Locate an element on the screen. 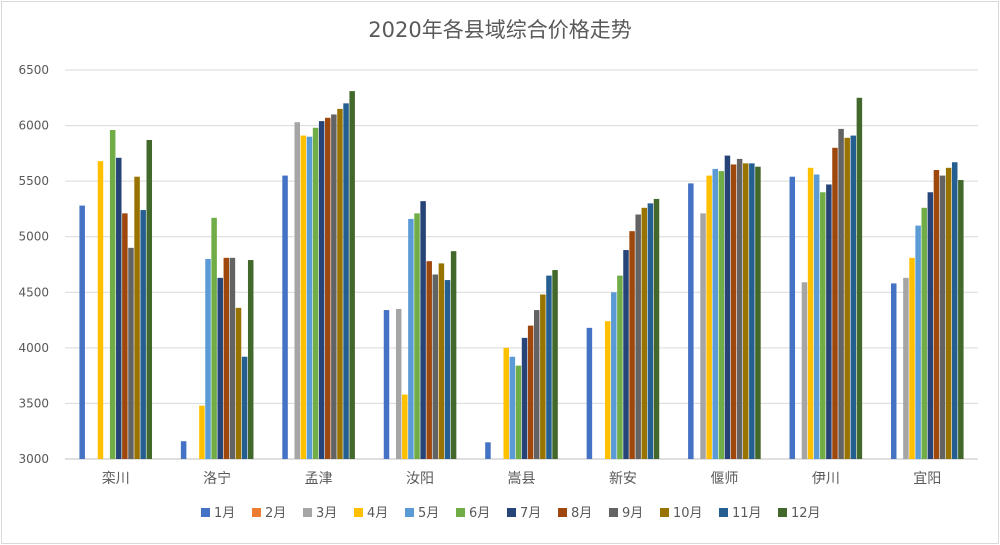  x-tick-label: 嵩县 is located at coordinates (522, 479).